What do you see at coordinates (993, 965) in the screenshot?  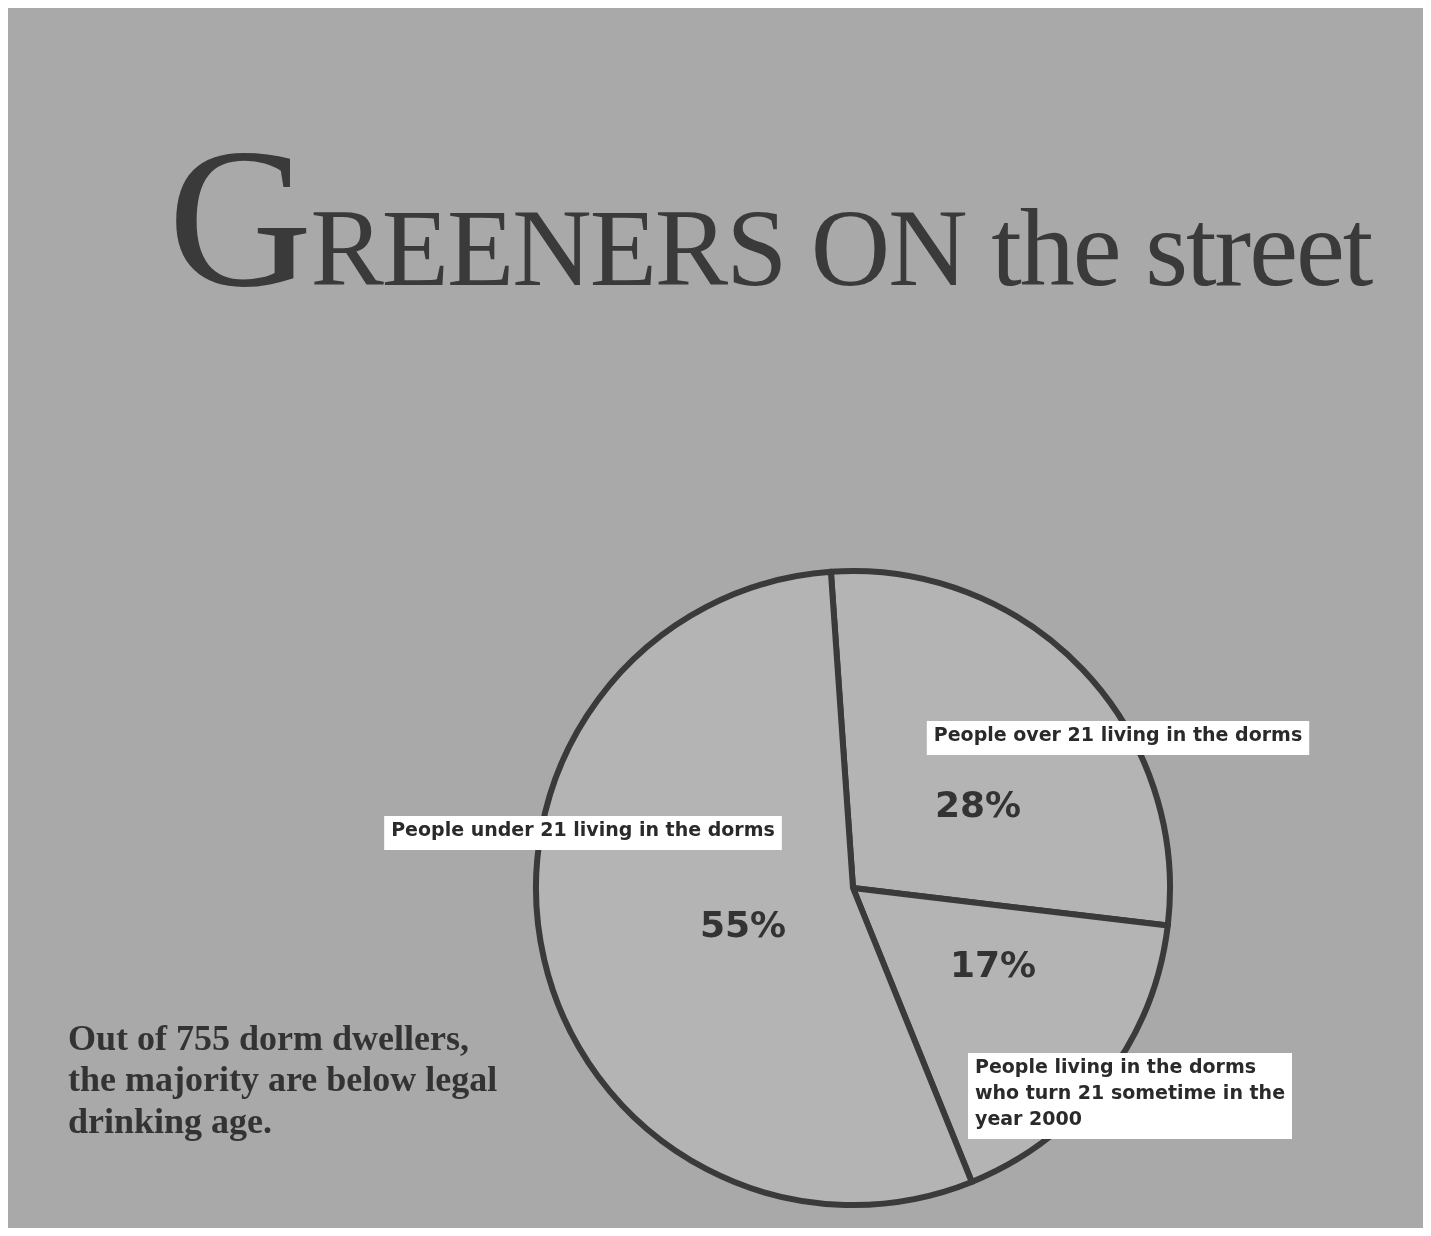 I see `data-label: 17%` at bounding box center [993, 965].